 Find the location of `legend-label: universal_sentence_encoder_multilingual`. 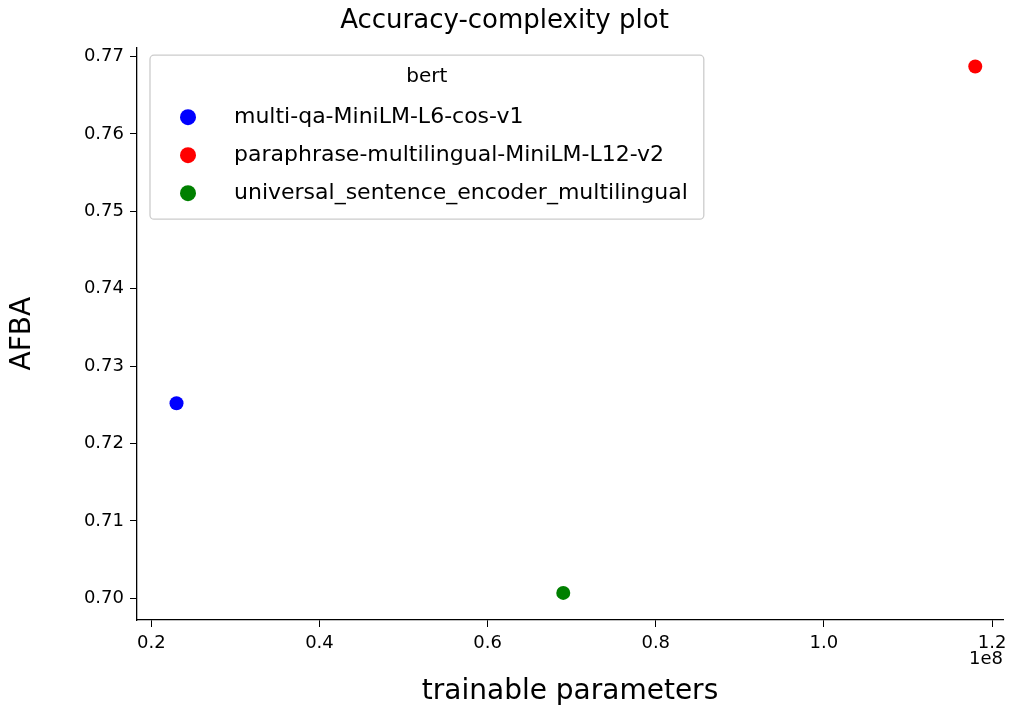

legend-label: universal_sentence_encoder_multilingual is located at coordinates (461, 191).